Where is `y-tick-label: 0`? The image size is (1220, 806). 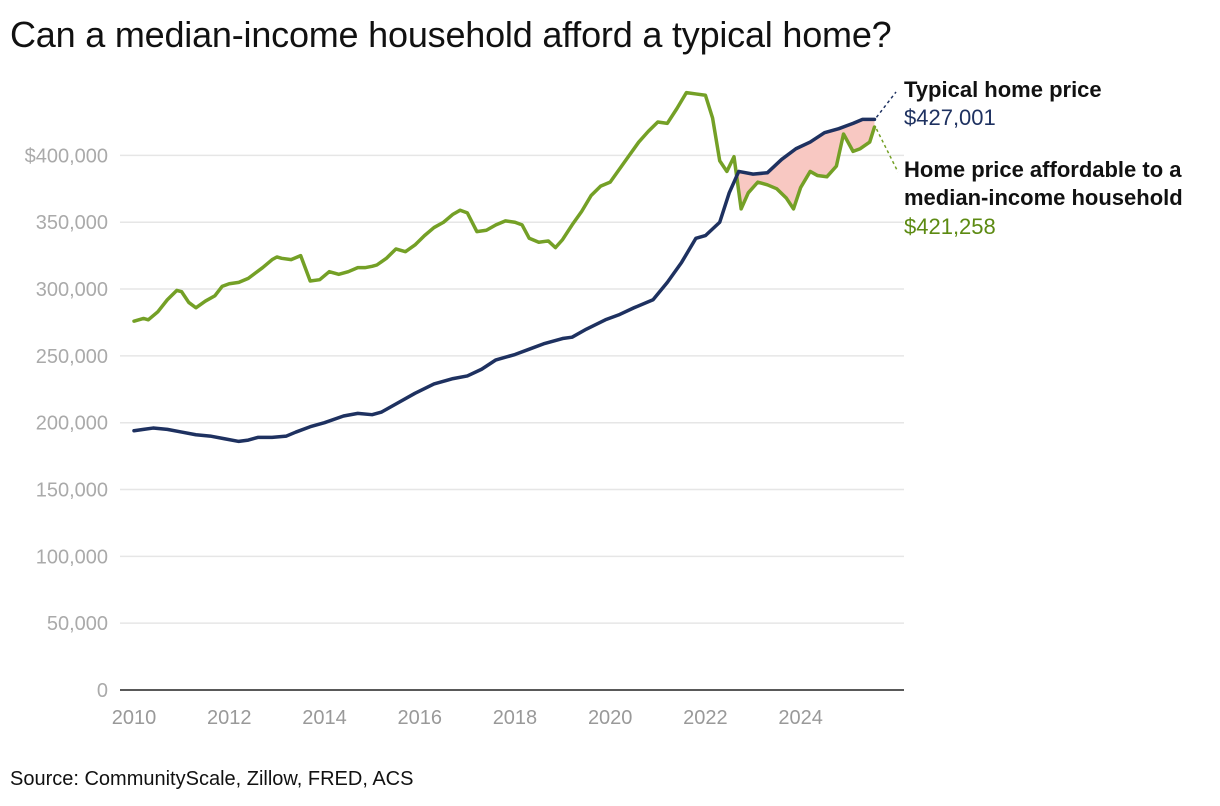
y-tick-label: 0 is located at coordinates (102, 691).